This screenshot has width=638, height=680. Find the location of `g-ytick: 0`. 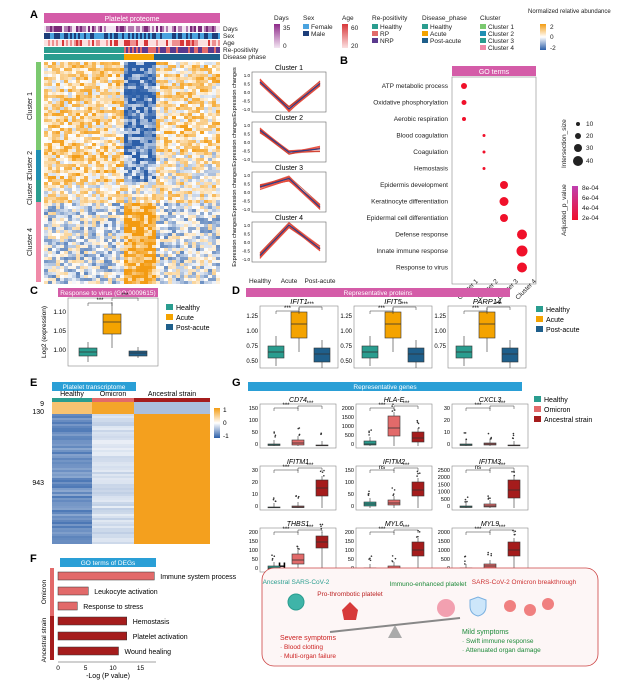

g-ytick: 0 is located at coordinates (352, 445).